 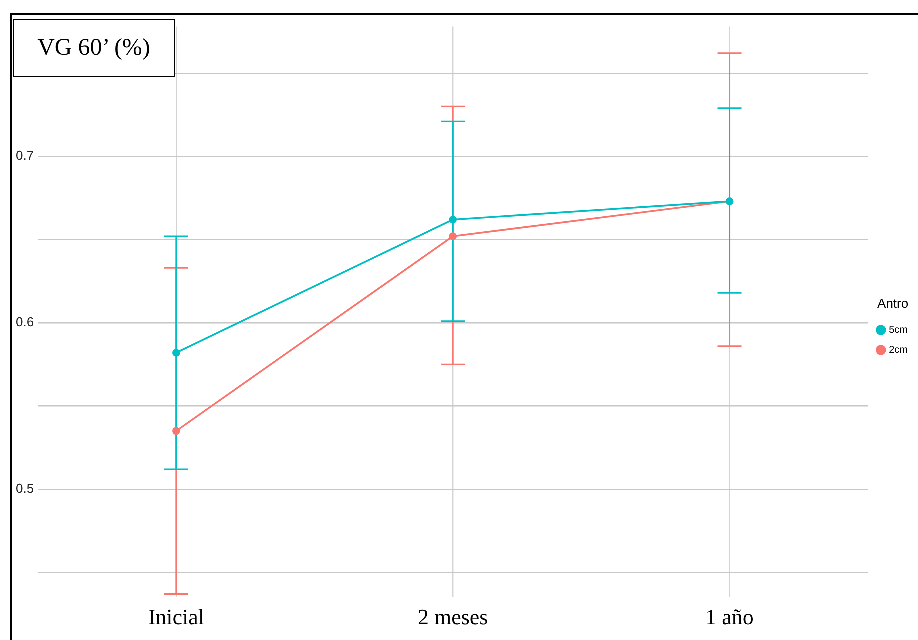 I want to click on x-tick-label: 1 año, so click(x=730, y=617).